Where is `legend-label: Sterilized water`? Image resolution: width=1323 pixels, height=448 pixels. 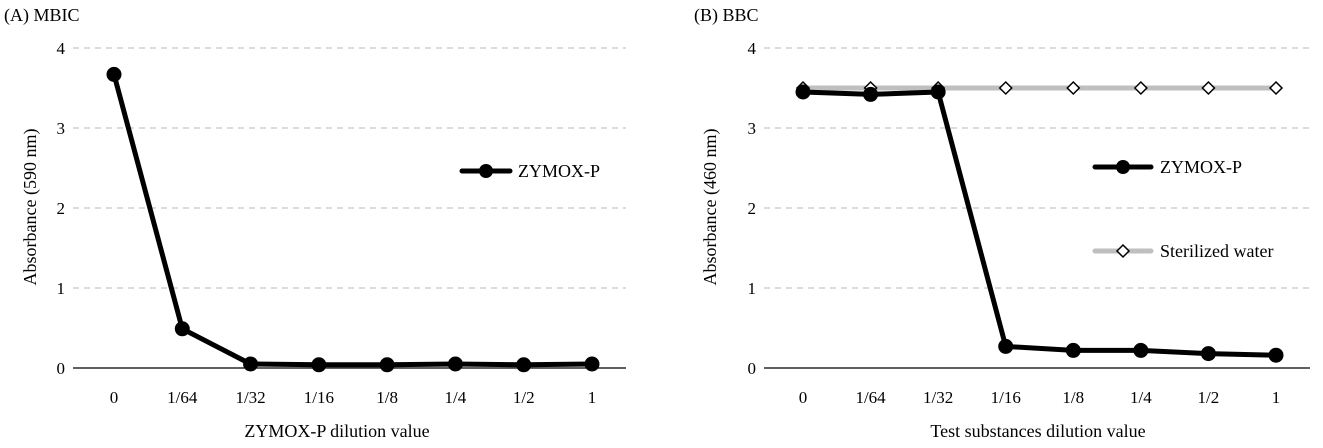
legend-label: Sterilized water is located at coordinates (1216, 251).